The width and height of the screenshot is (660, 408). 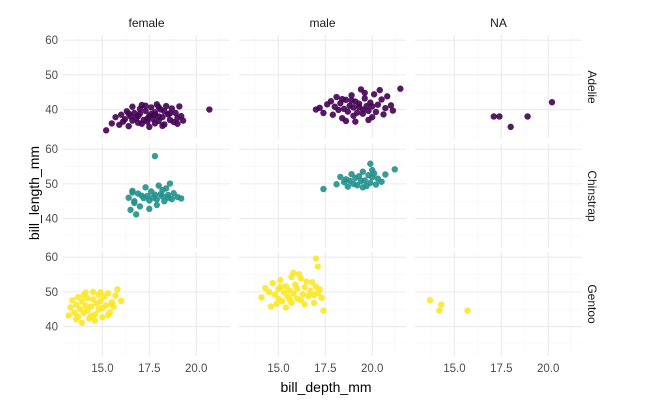 What do you see at coordinates (34, 193) in the screenshot?
I see `y-axis-title: bill_length_mm` at bounding box center [34, 193].